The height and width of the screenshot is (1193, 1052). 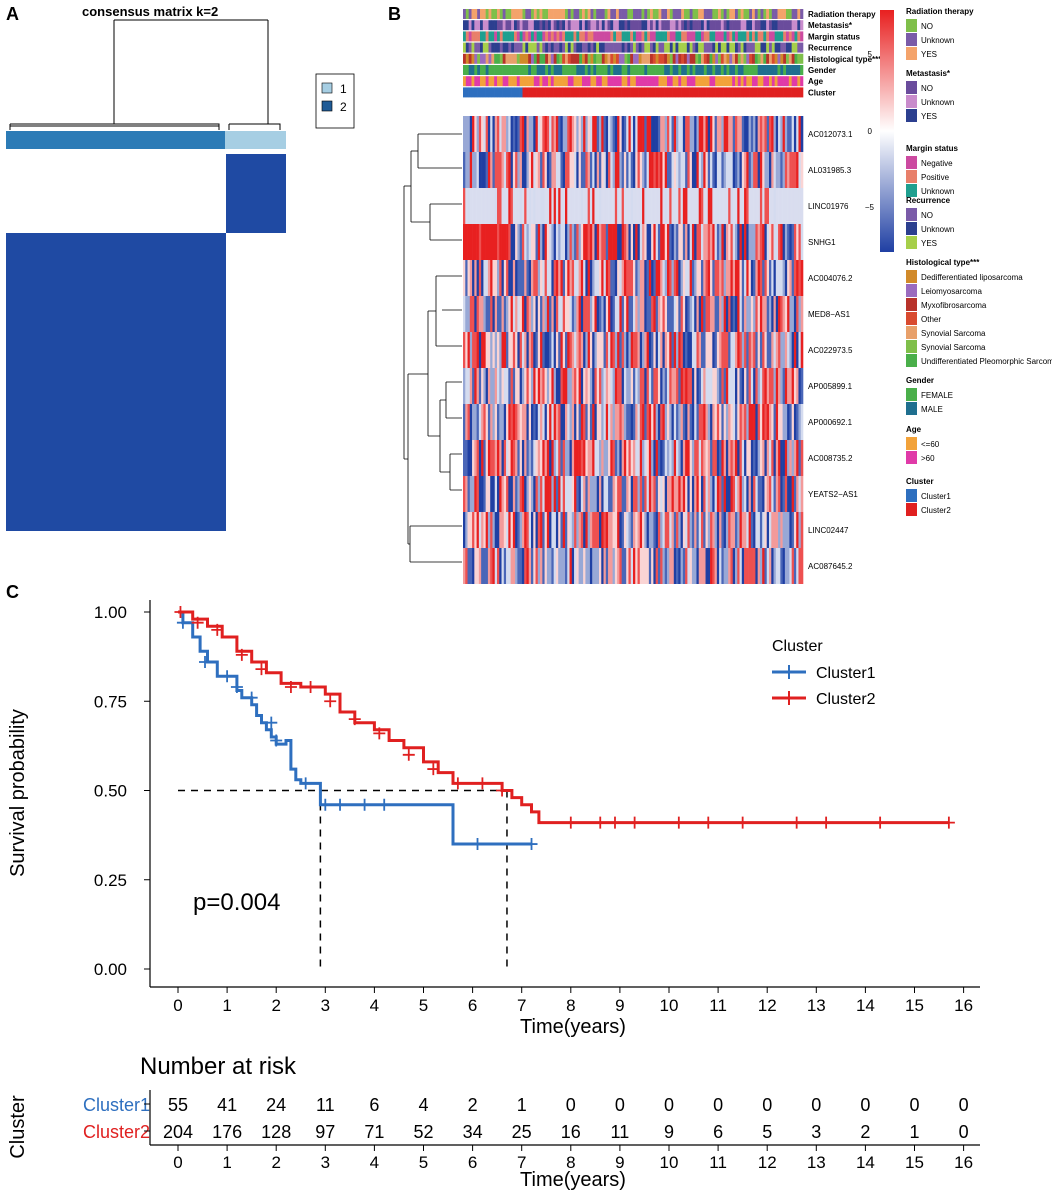 I want to click on km-censor-mark, so click(x=310, y=686).